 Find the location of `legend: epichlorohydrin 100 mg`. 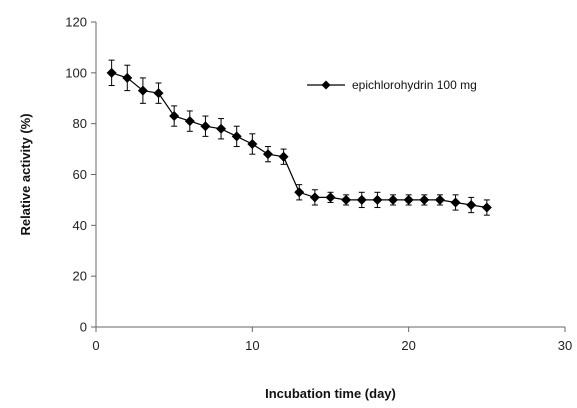

legend: epichlorohydrin 100 mg is located at coordinates (392, 85).